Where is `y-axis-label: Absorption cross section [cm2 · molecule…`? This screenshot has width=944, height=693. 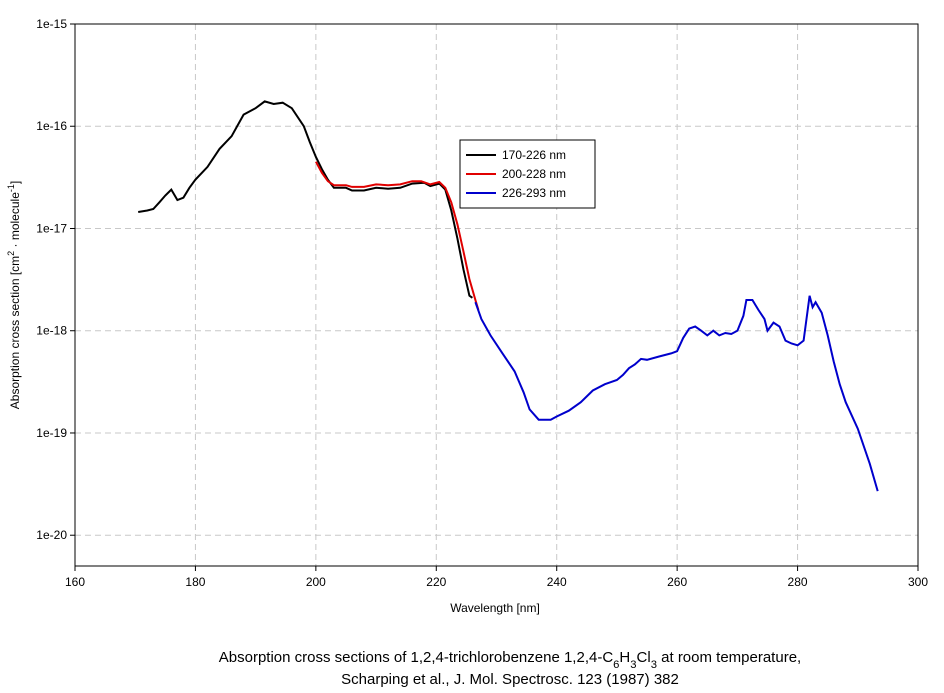
y-axis-label: Absorption cross section [cm2 · molecule… is located at coordinates (14, 295).